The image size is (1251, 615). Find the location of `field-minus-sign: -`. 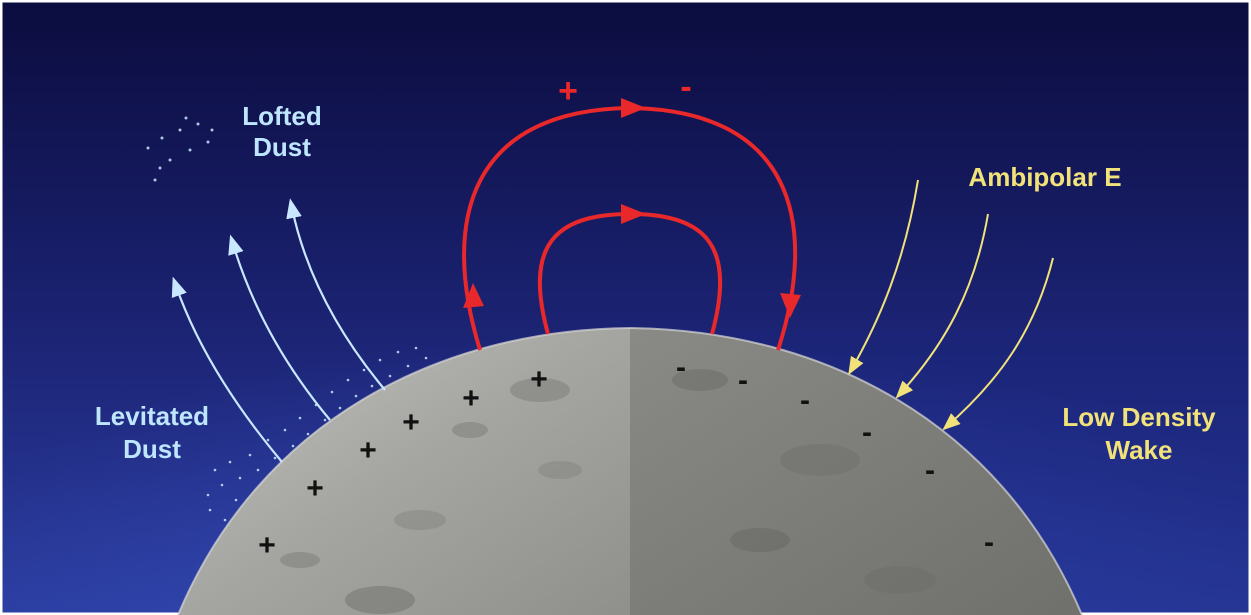

field-minus-sign: - is located at coordinates (685, 87).